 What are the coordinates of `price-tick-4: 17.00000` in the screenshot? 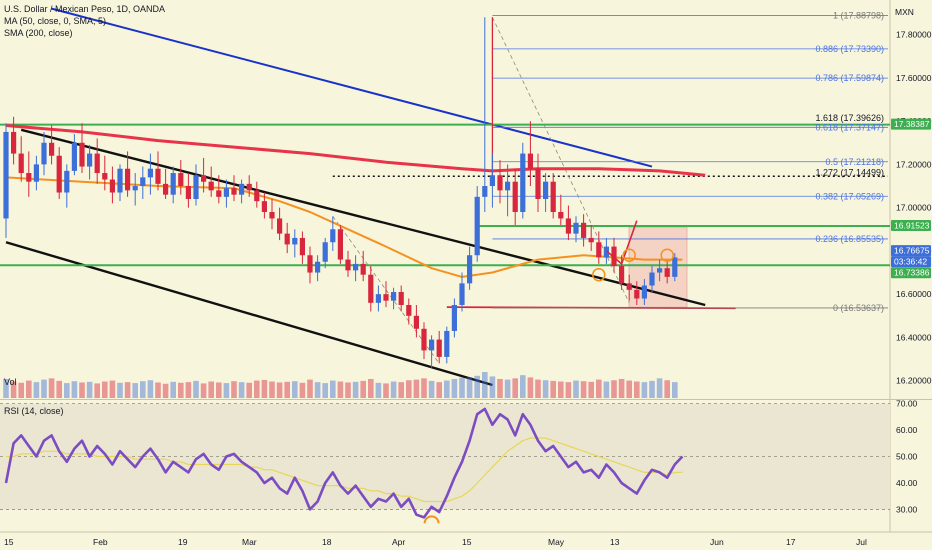 It's located at (914, 208).